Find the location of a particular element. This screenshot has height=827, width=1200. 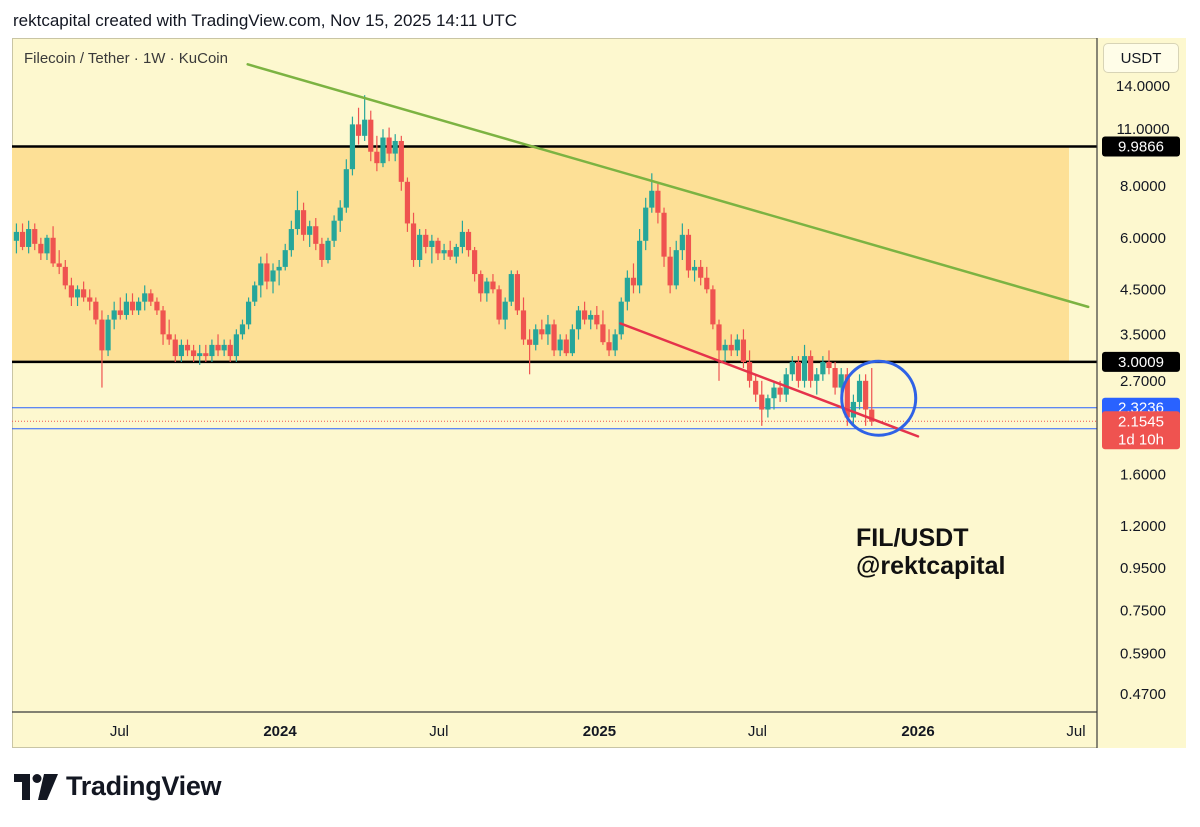

price-tick-10: 0.7500 is located at coordinates (1143, 610).